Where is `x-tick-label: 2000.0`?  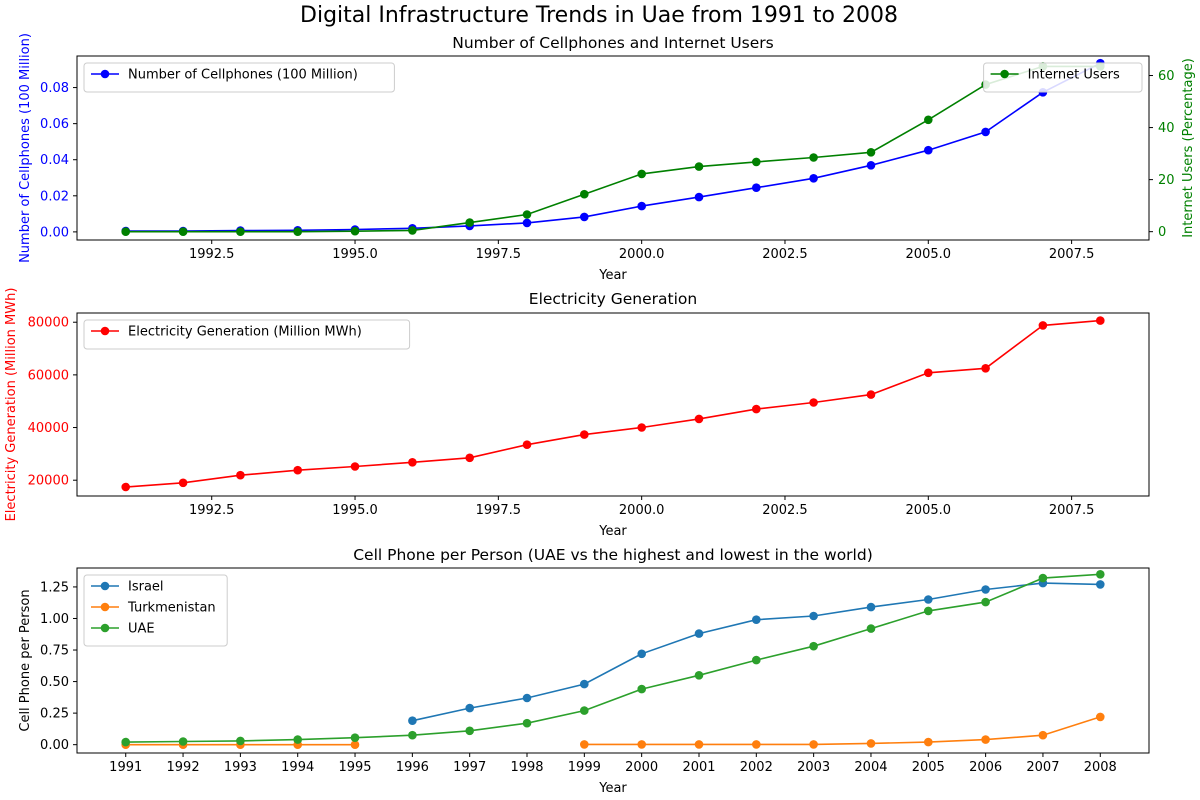 x-tick-label: 2000.0 is located at coordinates (642, 510).